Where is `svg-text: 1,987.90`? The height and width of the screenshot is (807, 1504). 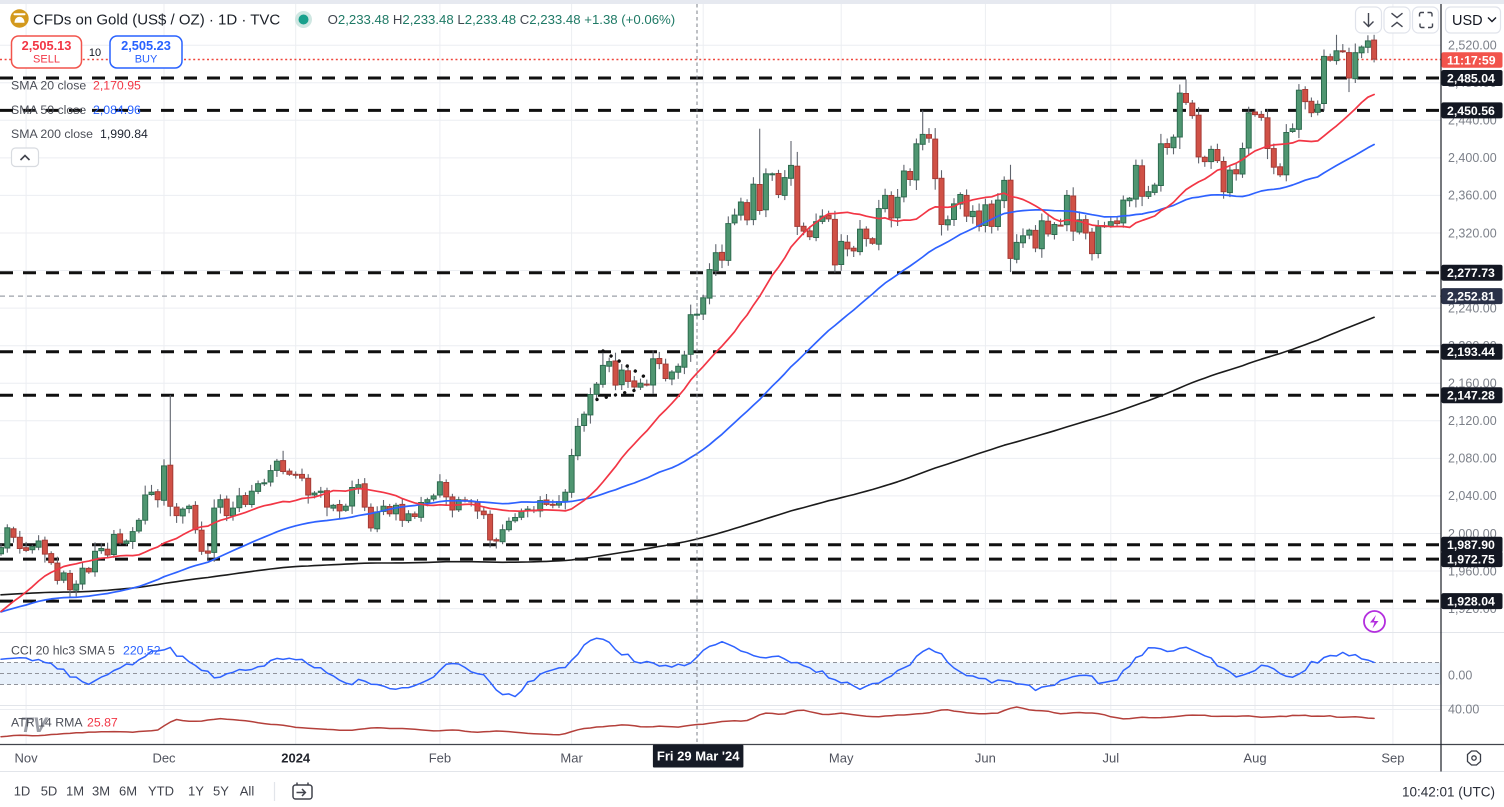
svg-text: 1,987.90 is located at coordinates (1471, 545).